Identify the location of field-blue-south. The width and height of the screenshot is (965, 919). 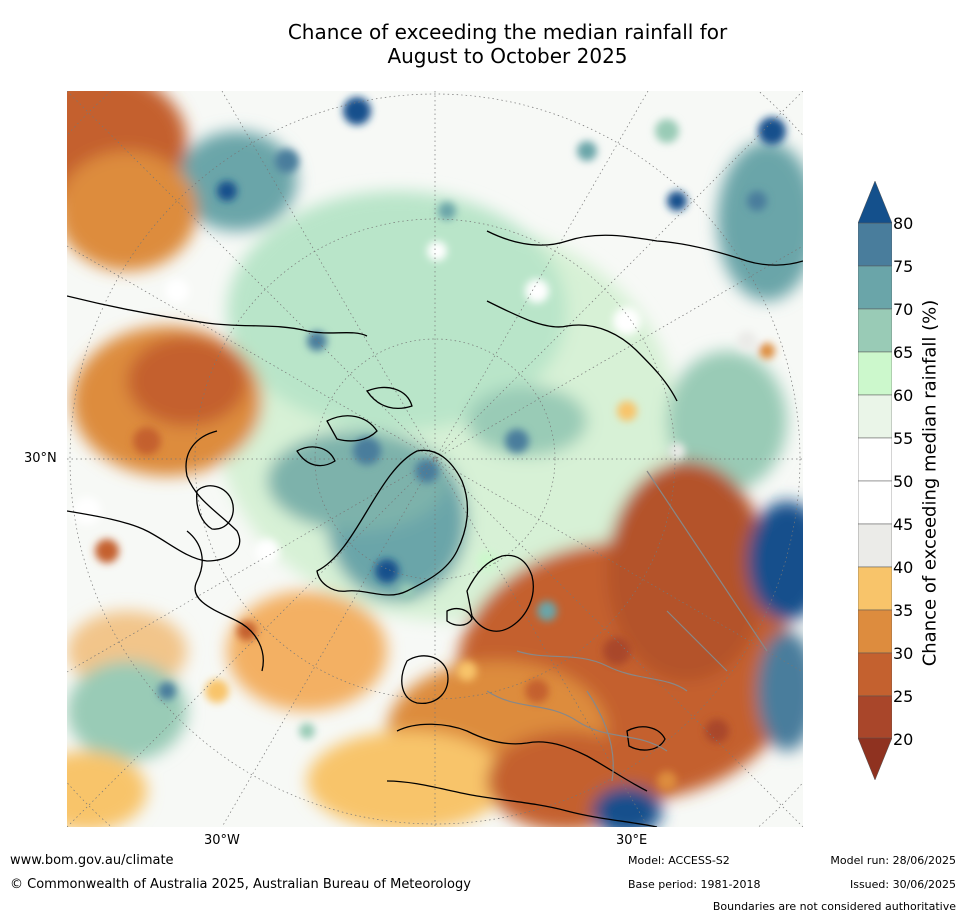
(627, 806).